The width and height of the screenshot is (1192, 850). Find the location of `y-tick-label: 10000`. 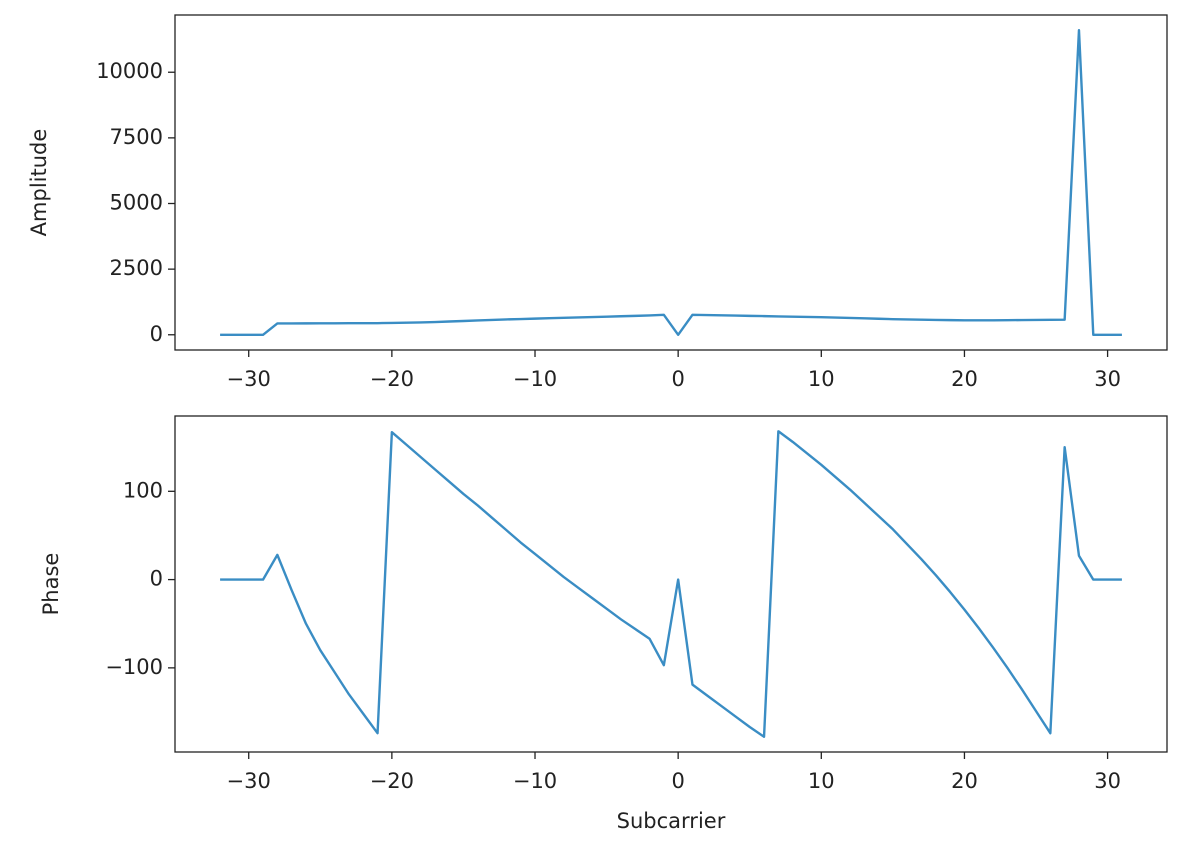

y-tick-label: 10000 is located at coordinates (129, 71).